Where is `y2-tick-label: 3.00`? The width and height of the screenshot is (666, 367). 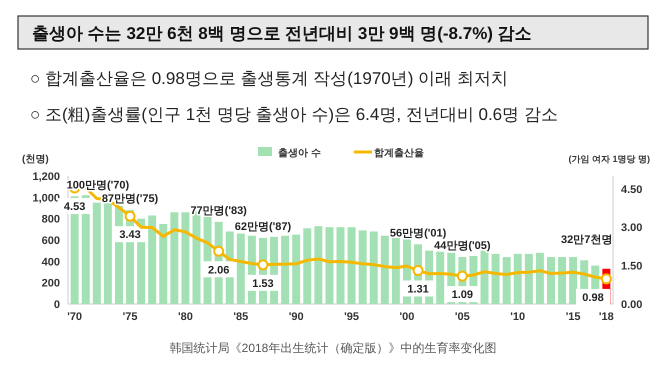
y2-tick-label: 3.00 is located at coordinates (631, 228).